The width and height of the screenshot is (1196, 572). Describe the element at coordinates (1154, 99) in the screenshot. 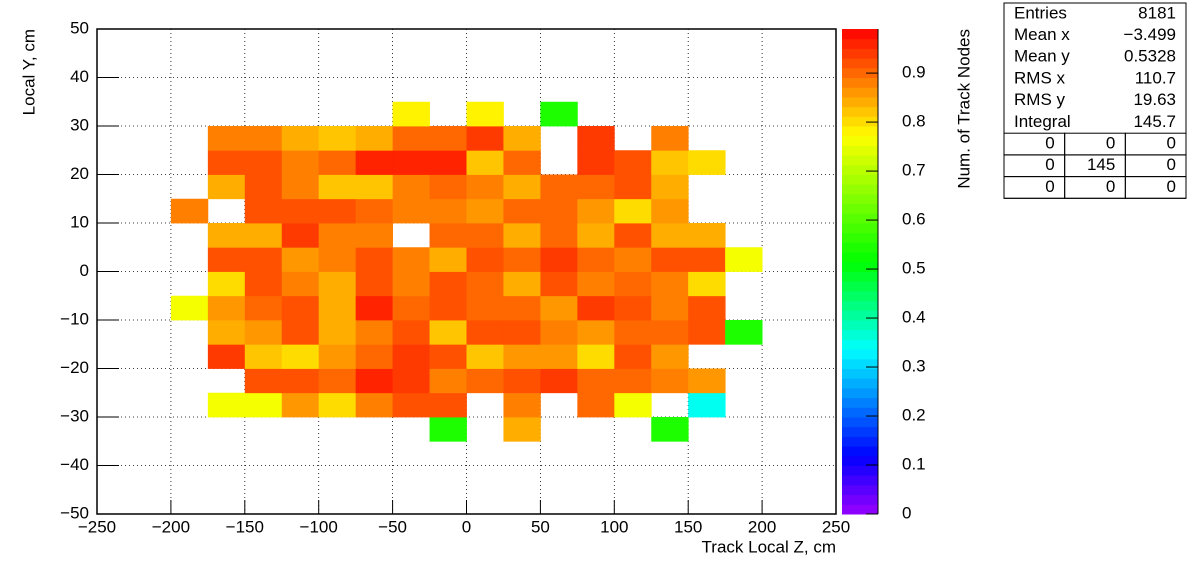

I see `stats-value: 19.63` at that location.